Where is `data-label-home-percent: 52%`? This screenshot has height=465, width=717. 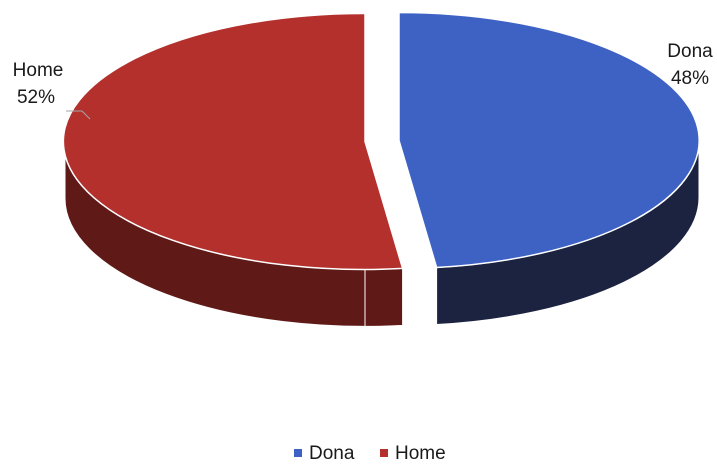
data-label-home-percent: 52% is located at coordinates (36, 97).